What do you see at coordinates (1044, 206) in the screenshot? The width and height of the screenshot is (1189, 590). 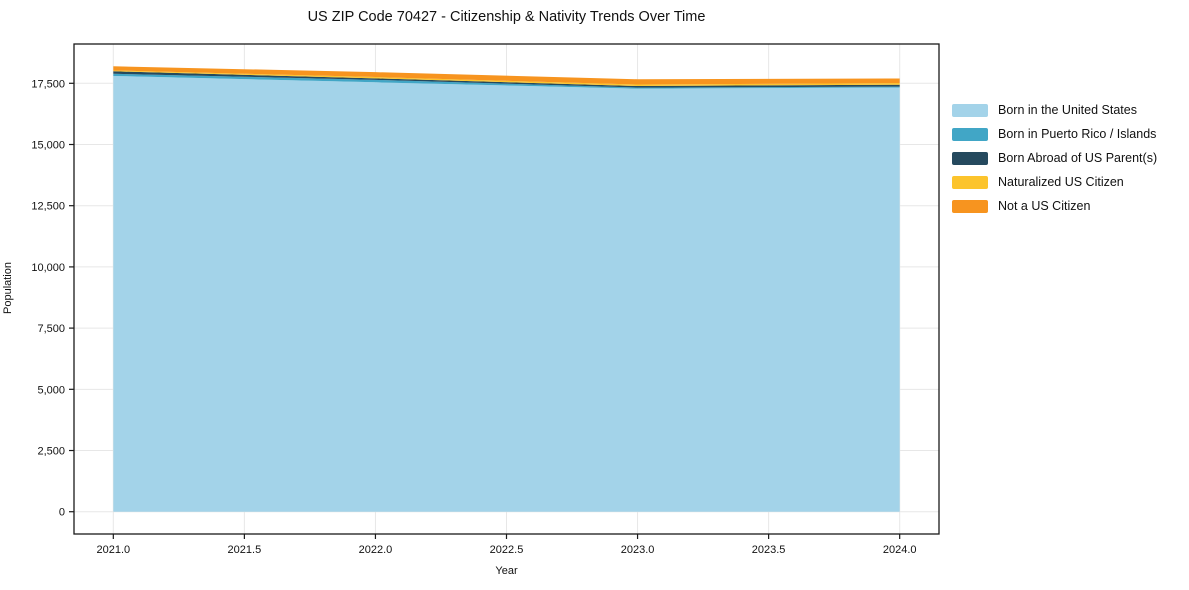 I see `legend-label: Not a US Citizen` at bounding box center [1044, 206].